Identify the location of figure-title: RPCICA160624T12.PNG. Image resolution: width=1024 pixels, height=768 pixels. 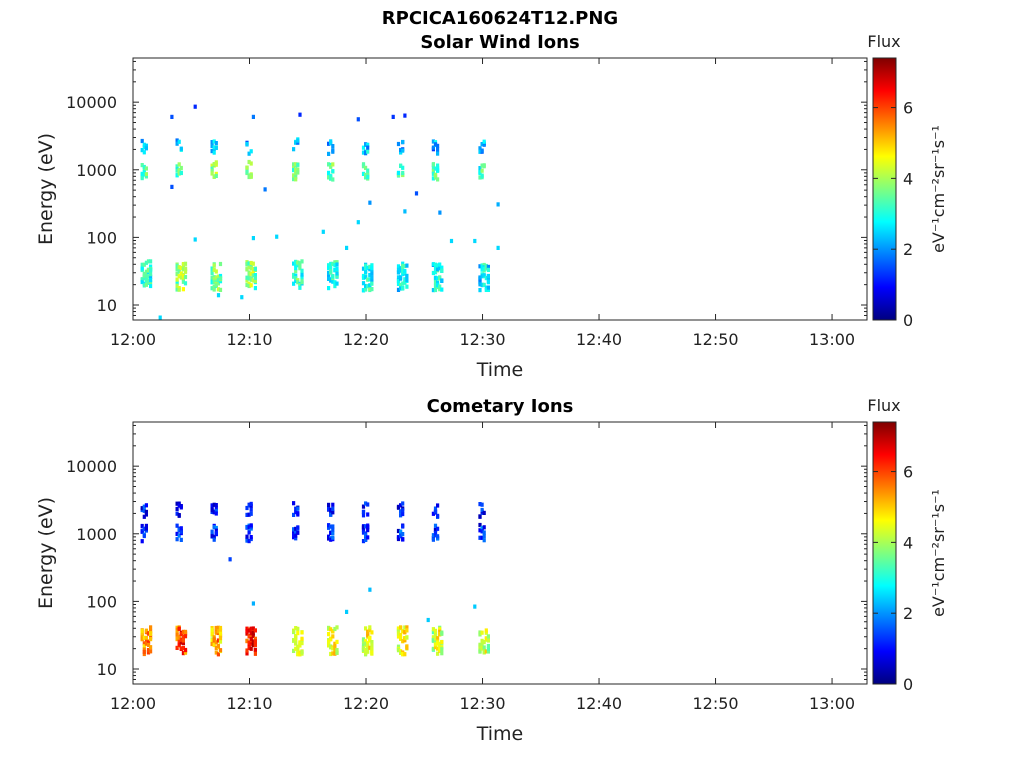
(500, 18).